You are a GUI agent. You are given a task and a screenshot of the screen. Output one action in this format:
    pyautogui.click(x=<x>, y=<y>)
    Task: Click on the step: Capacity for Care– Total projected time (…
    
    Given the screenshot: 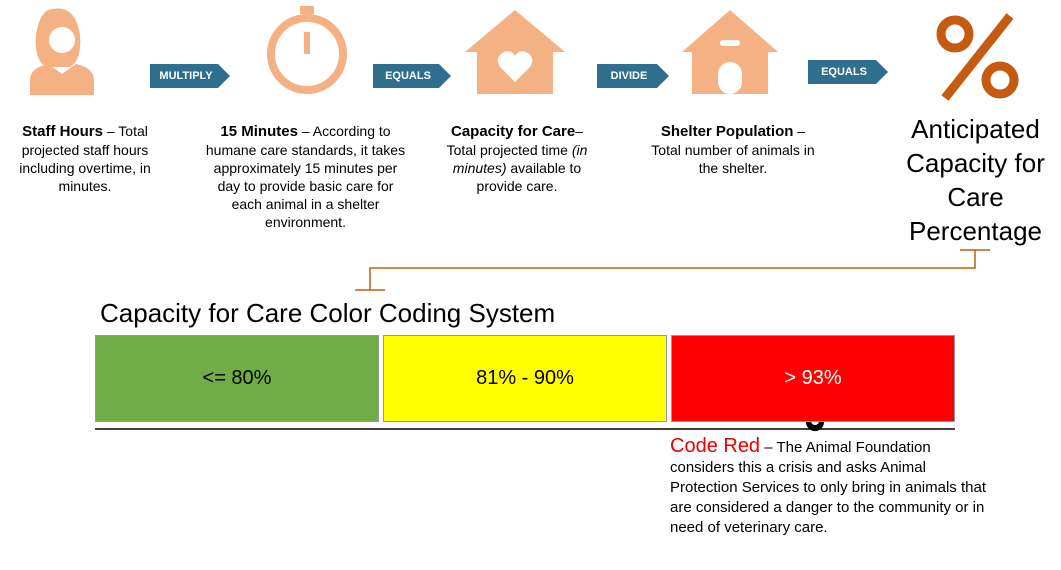 What is the action you would take?
    pyautogui.click(x=517, y=158)
    